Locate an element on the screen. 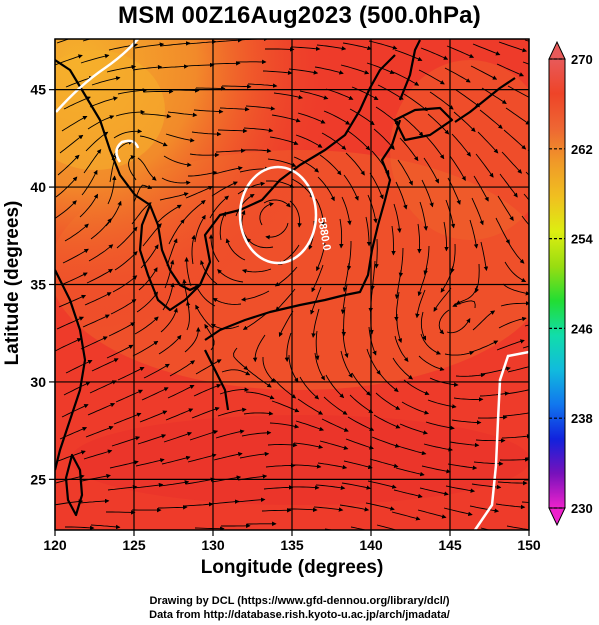 This screenshot has width=599, height=625. coastline-china is located at coordinates (71, 370).